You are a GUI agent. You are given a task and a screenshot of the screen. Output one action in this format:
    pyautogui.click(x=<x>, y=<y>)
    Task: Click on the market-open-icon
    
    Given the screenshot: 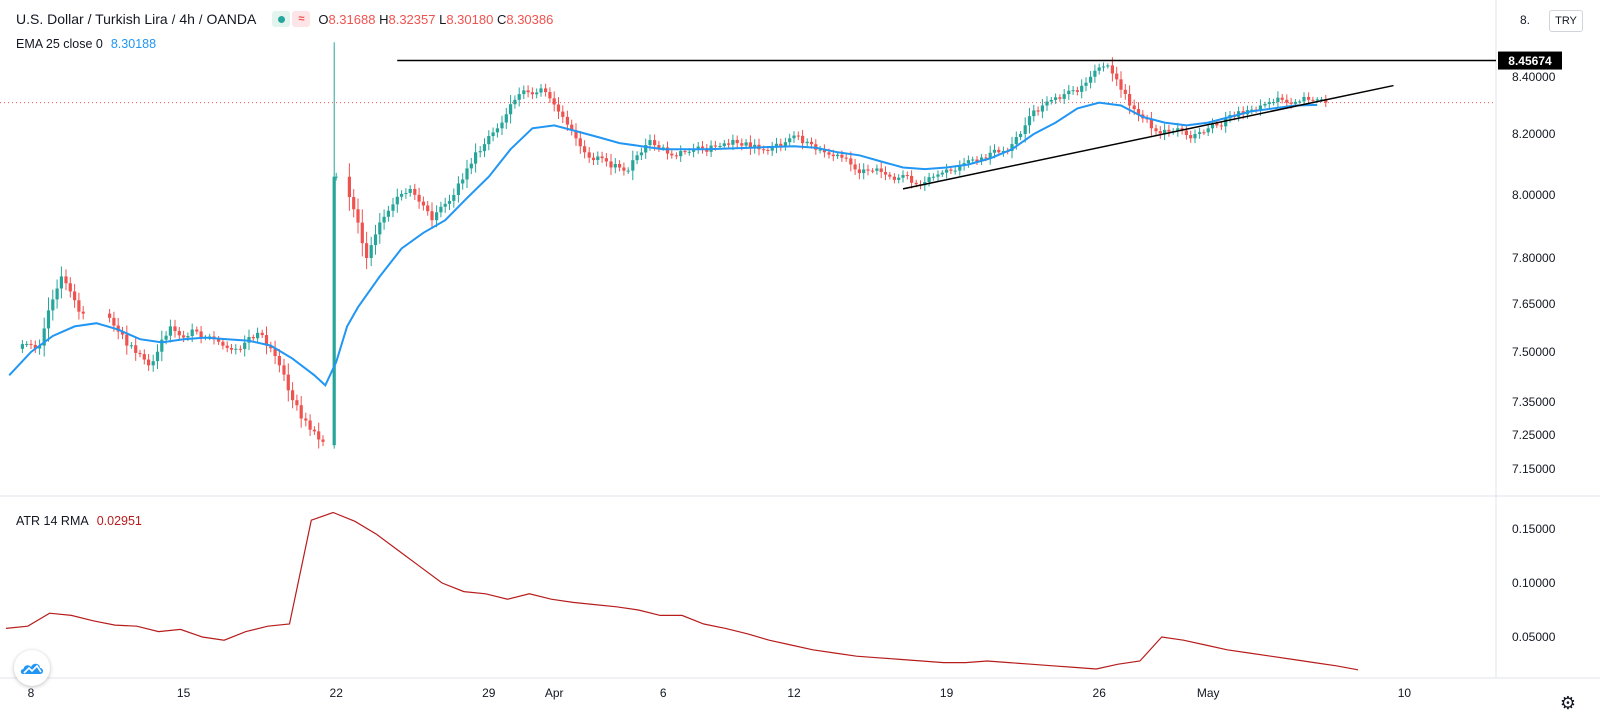 What is the action you would take?
    pyautogui.click(x=281, y=19)
    